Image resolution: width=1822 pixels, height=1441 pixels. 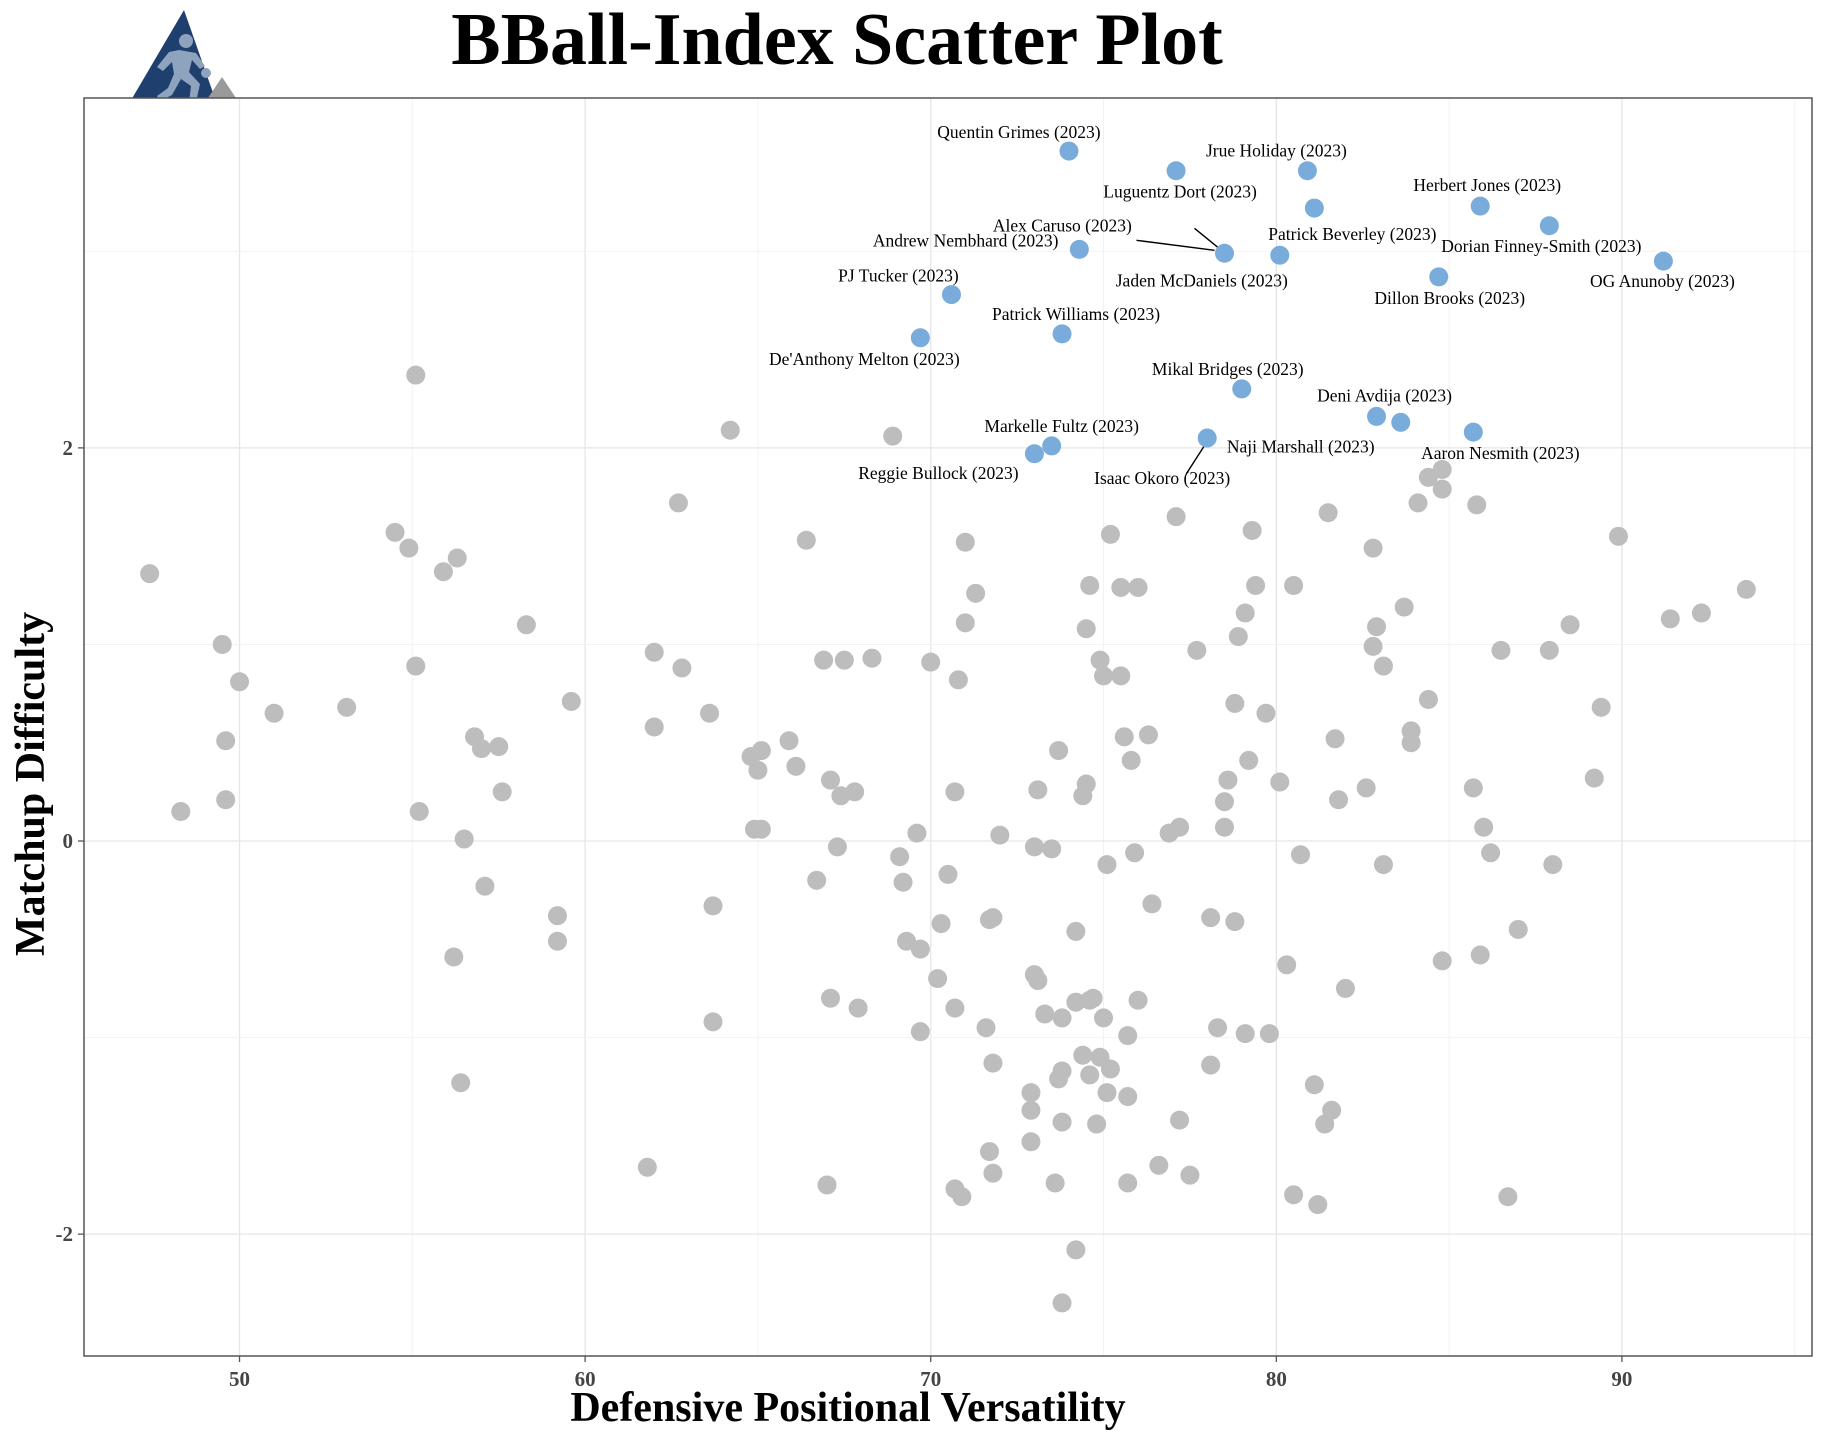 What do you see at coordinates (1384, 395) in the screenshot?
I see `point-label: Deni Avdija (2023)` at bounding box center [1384, 395].